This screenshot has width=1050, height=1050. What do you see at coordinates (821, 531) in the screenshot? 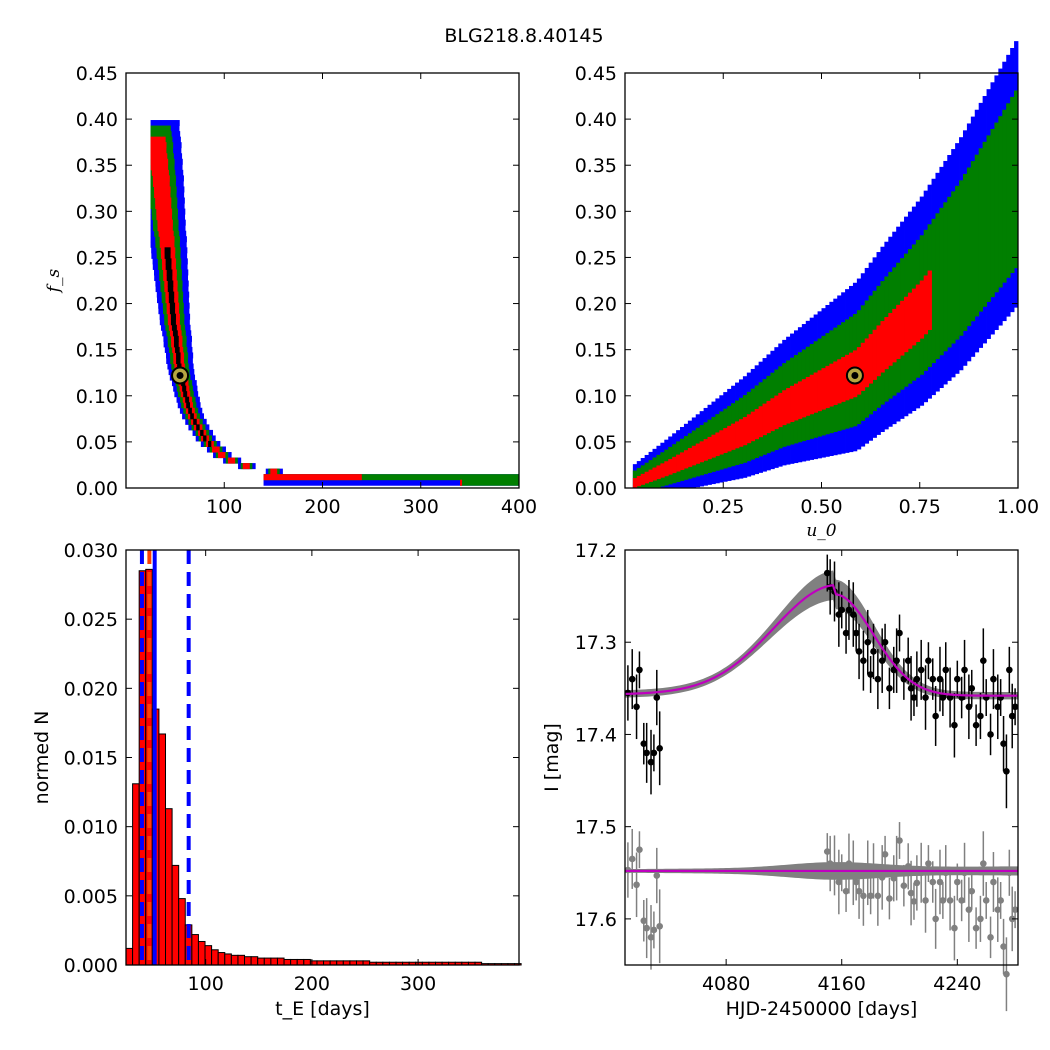
I see `x-axis-label: u_0` at bounding box center [821, 531].